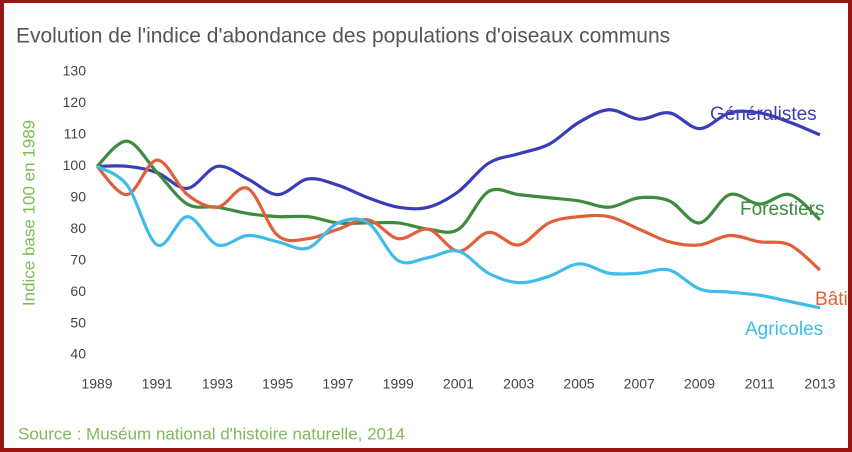 This screenshot has width=852, height=452. Describe the element at coordinates (75, 134) in the screenshot. I see `y-tick-label: 110` at that location.